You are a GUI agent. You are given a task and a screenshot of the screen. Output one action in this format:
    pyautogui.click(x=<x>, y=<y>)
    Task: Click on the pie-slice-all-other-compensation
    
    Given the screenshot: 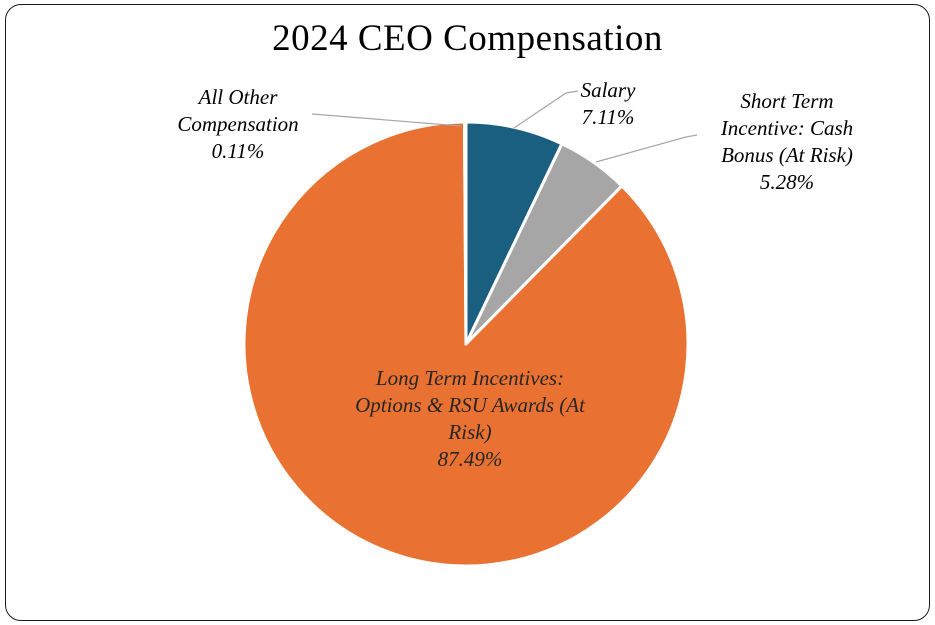 What is the action you would take?
    pyautogui.click(x=465, y=233)
    